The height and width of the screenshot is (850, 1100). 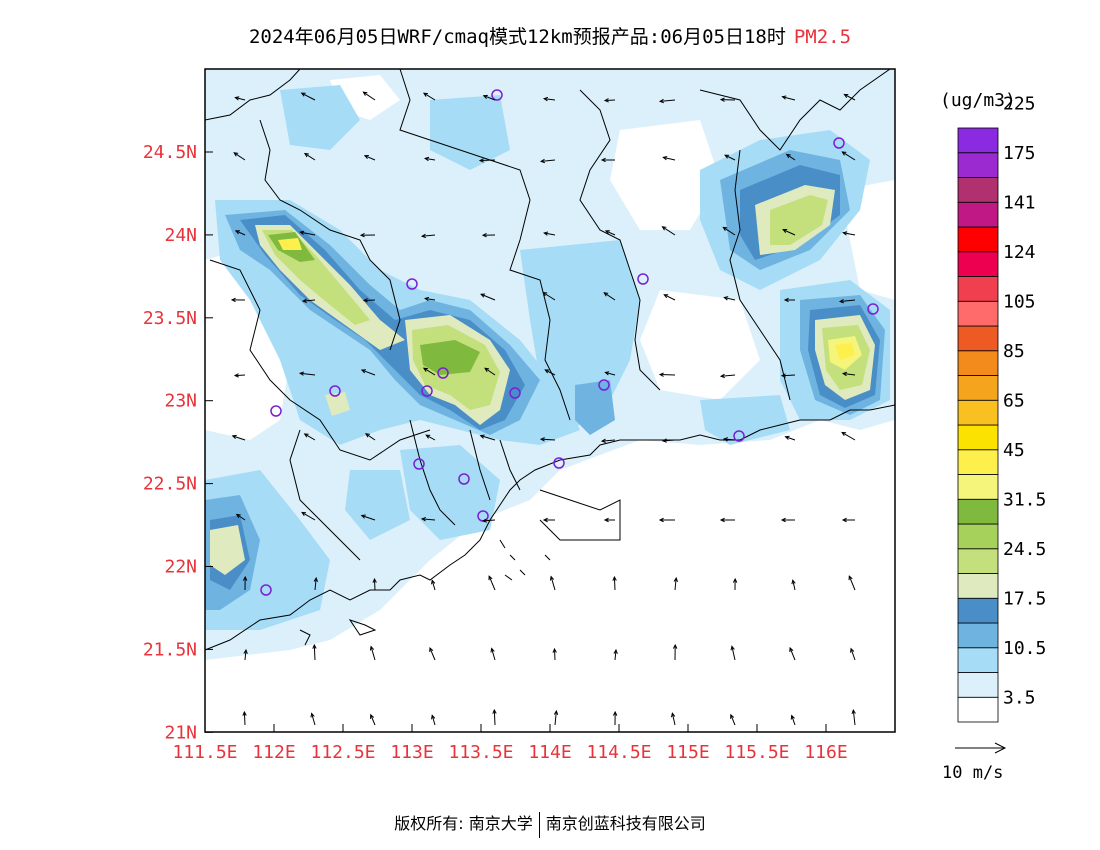 What do you see at coordinates (517, 37) in the screenshot?
I see `title-main: 2024年06月05日WRF/cmaq模式12km预报产品:06月05日18时` at bounding box center [517, 37].